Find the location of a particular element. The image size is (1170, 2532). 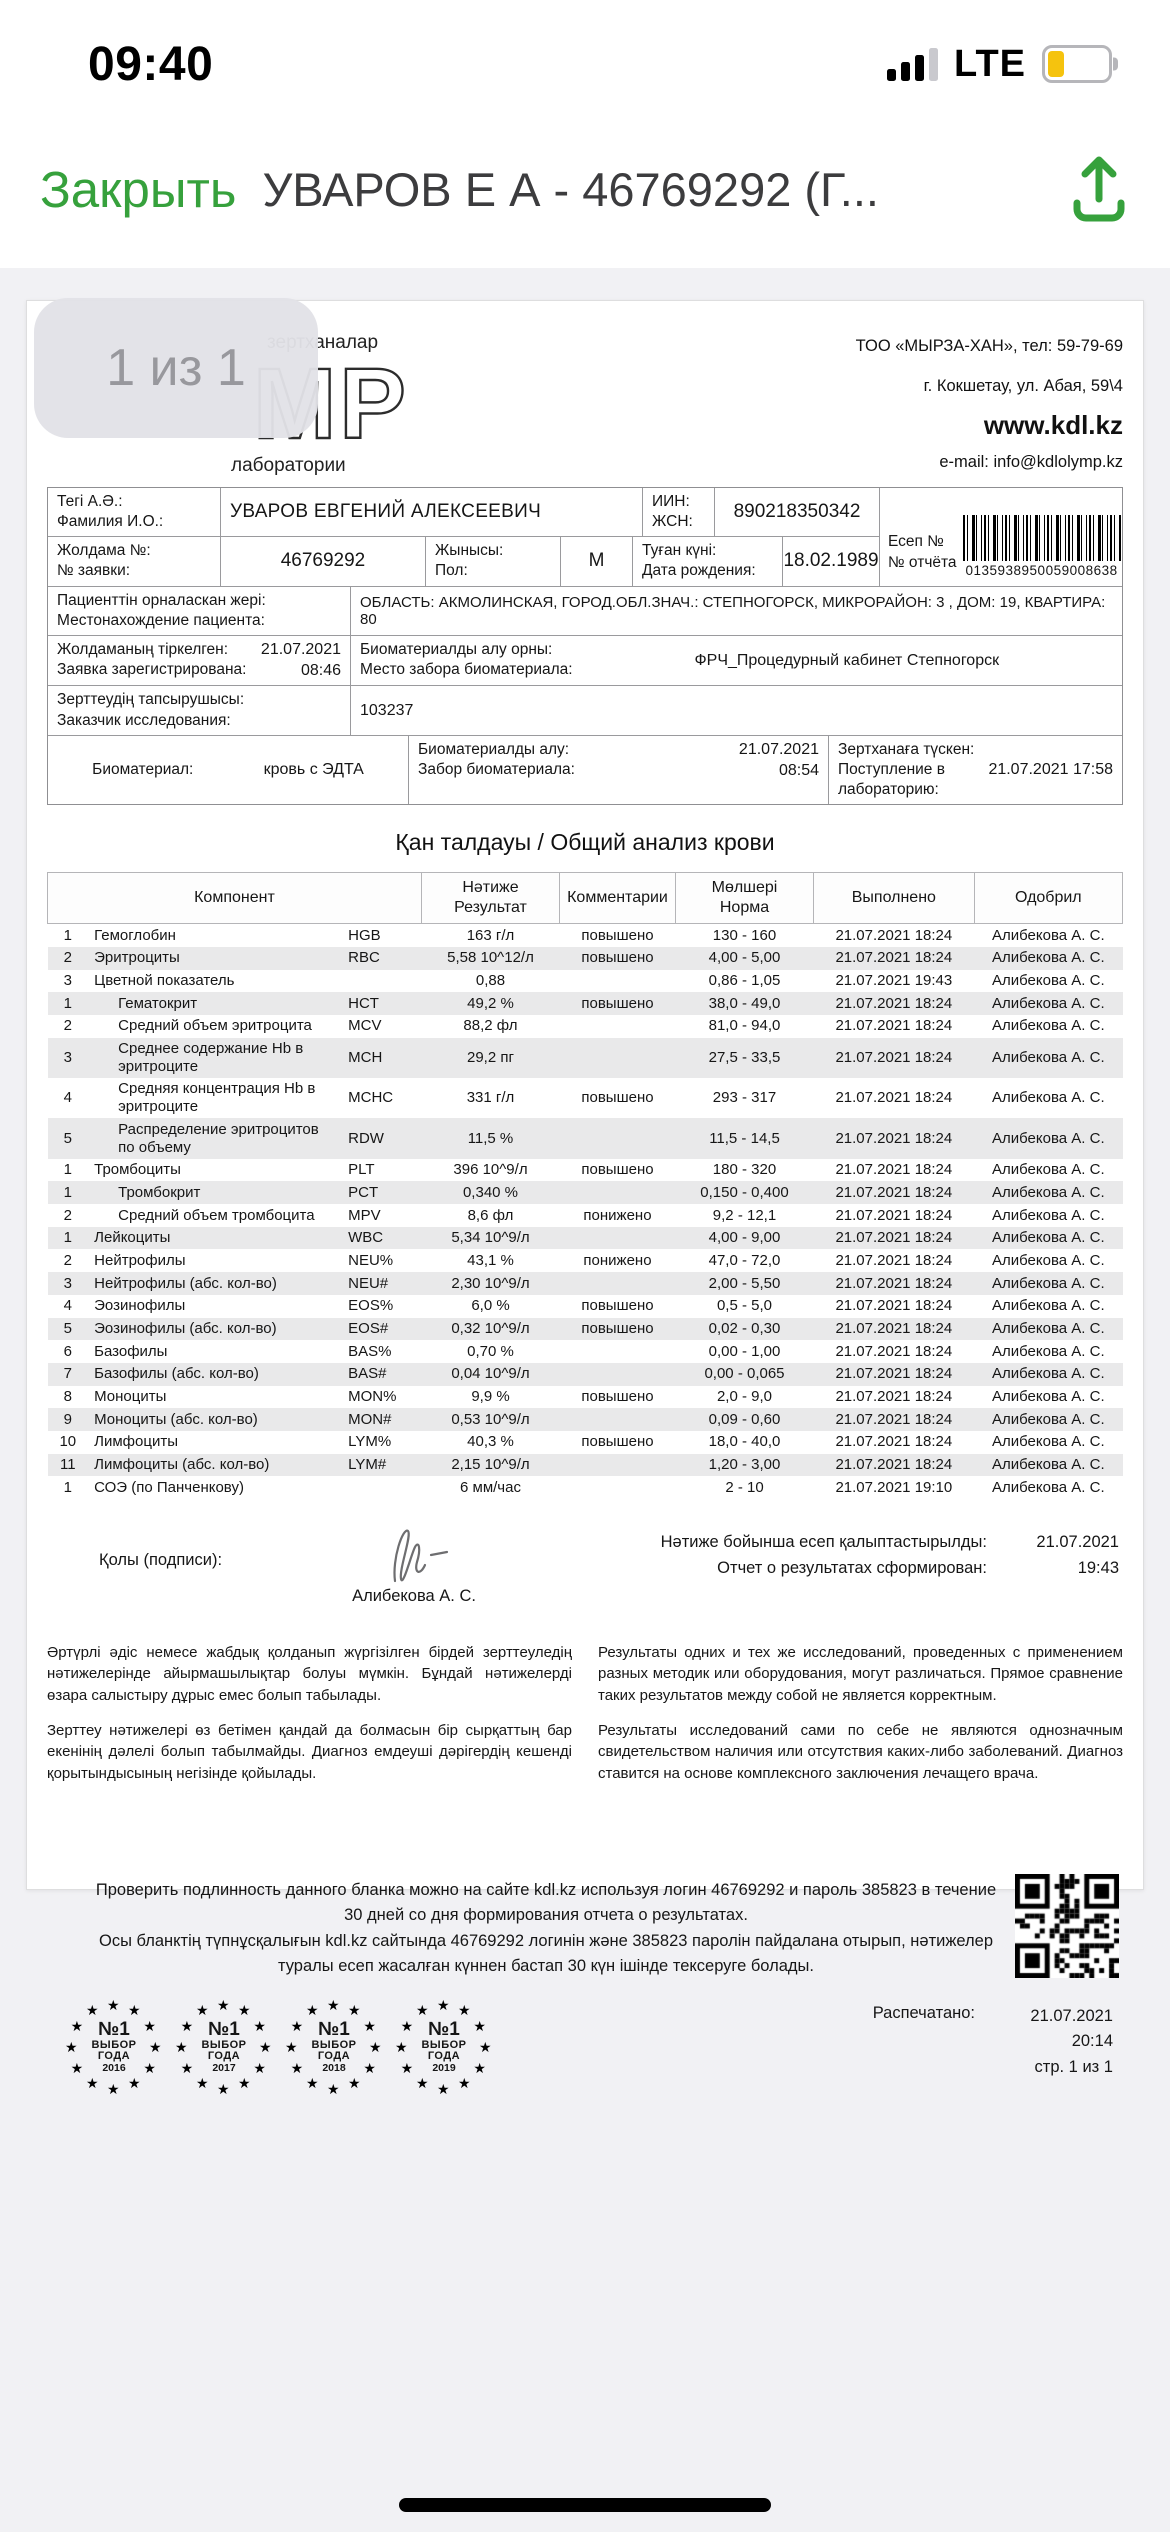

birth-date: 18.02.1989 is located at coordinates (830, 561).